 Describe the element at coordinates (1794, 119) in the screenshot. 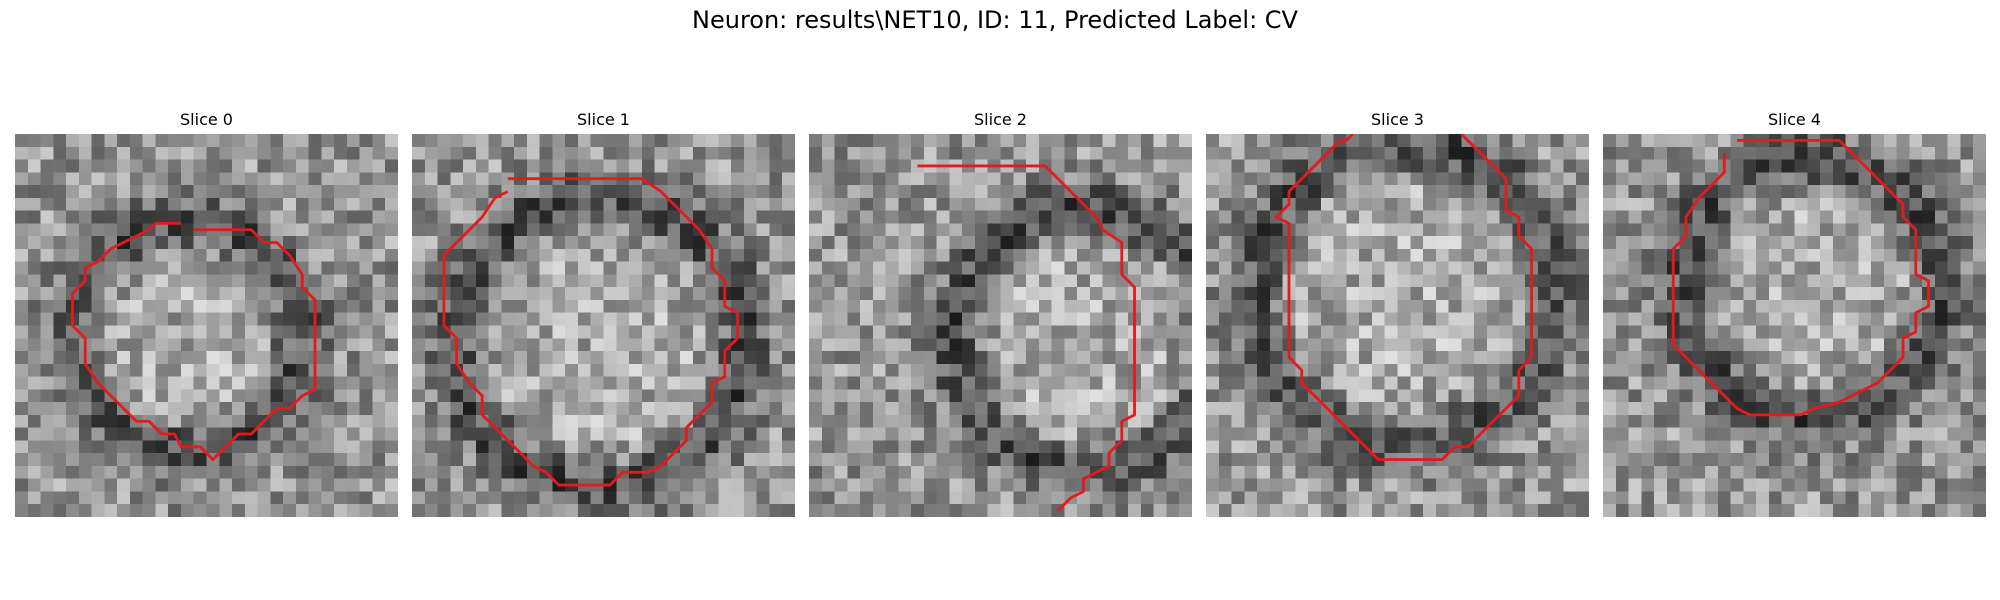

I see `slice-title-4: Slice 4` at that location.